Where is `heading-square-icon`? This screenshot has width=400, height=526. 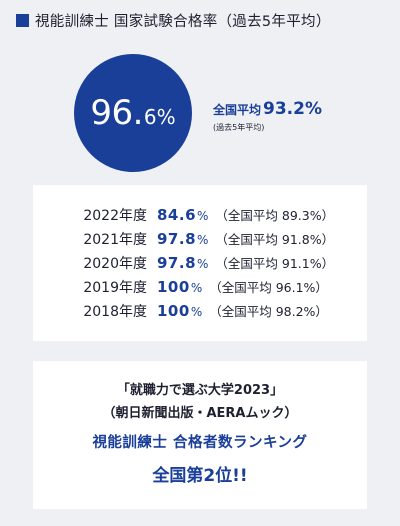
heading-square-icon is located at coordinates (22, 20).